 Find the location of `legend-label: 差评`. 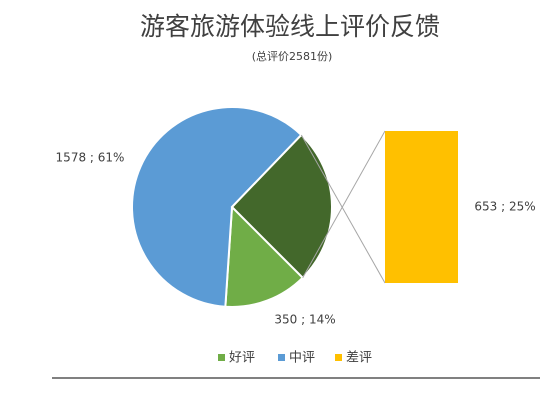

legend-label: 差评 is located at coordinates (359, 358).